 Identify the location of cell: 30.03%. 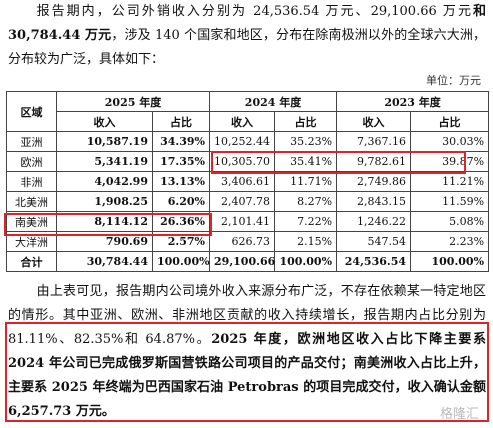
(450, 141).